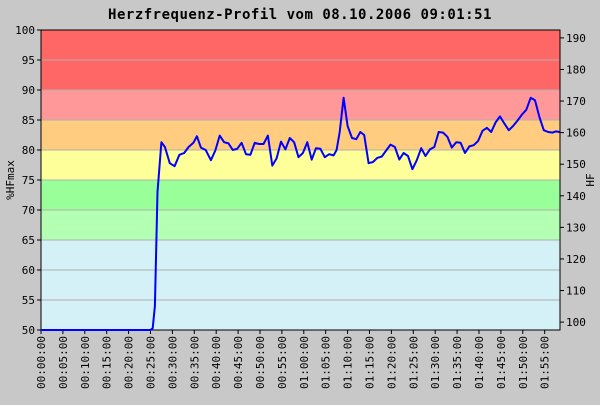 The height and width of the screenshot is (405, 600). I want to click on y-axis-left-title: %HFmax, so click(10, 180).